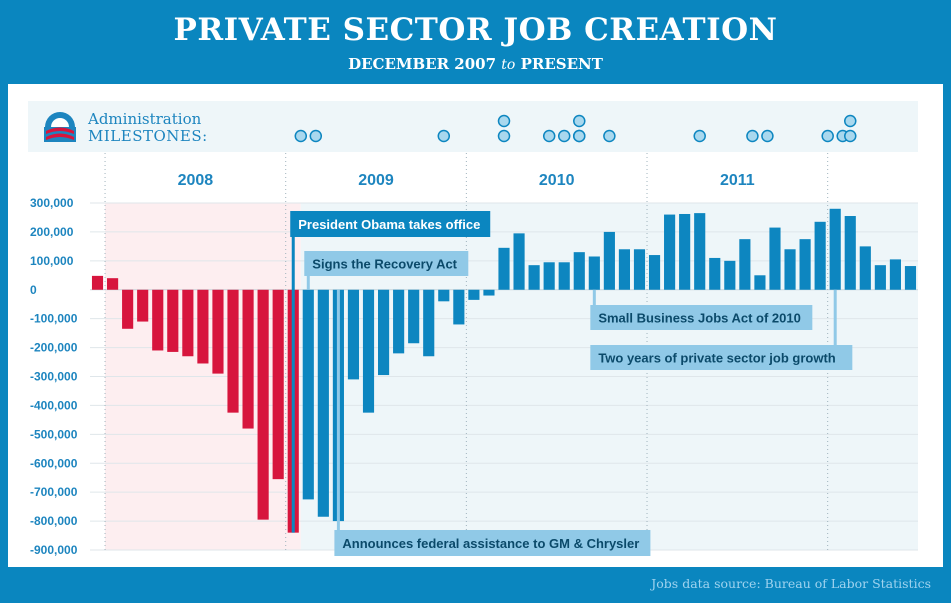 The height and width of the screenshot is (603, 951). I want to click on subtitle-end: PRESENT, so click(561, 64).